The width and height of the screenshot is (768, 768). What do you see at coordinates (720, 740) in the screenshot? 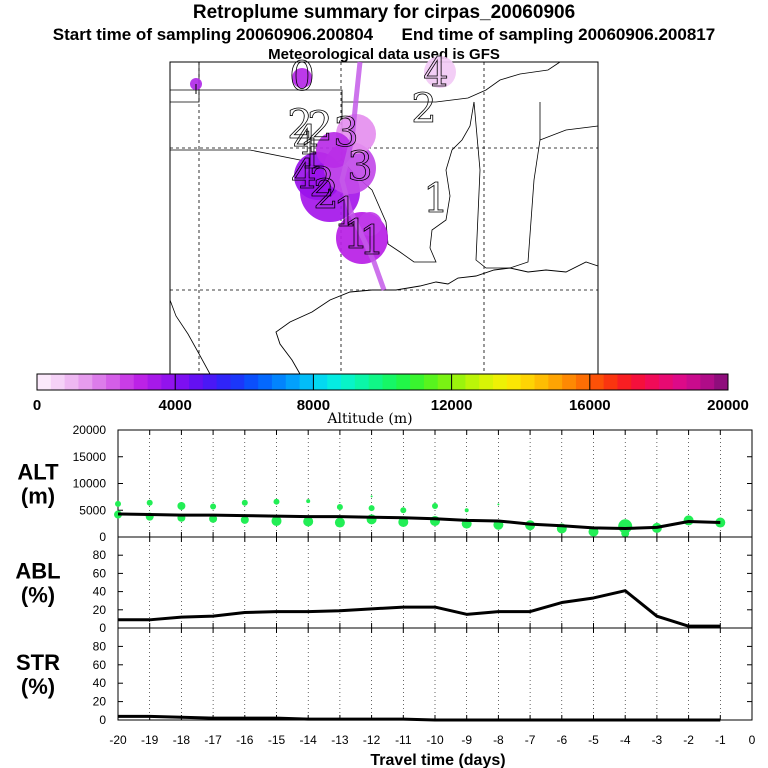
I see `x-tick-label: -1` at bounding box center [720, 740].